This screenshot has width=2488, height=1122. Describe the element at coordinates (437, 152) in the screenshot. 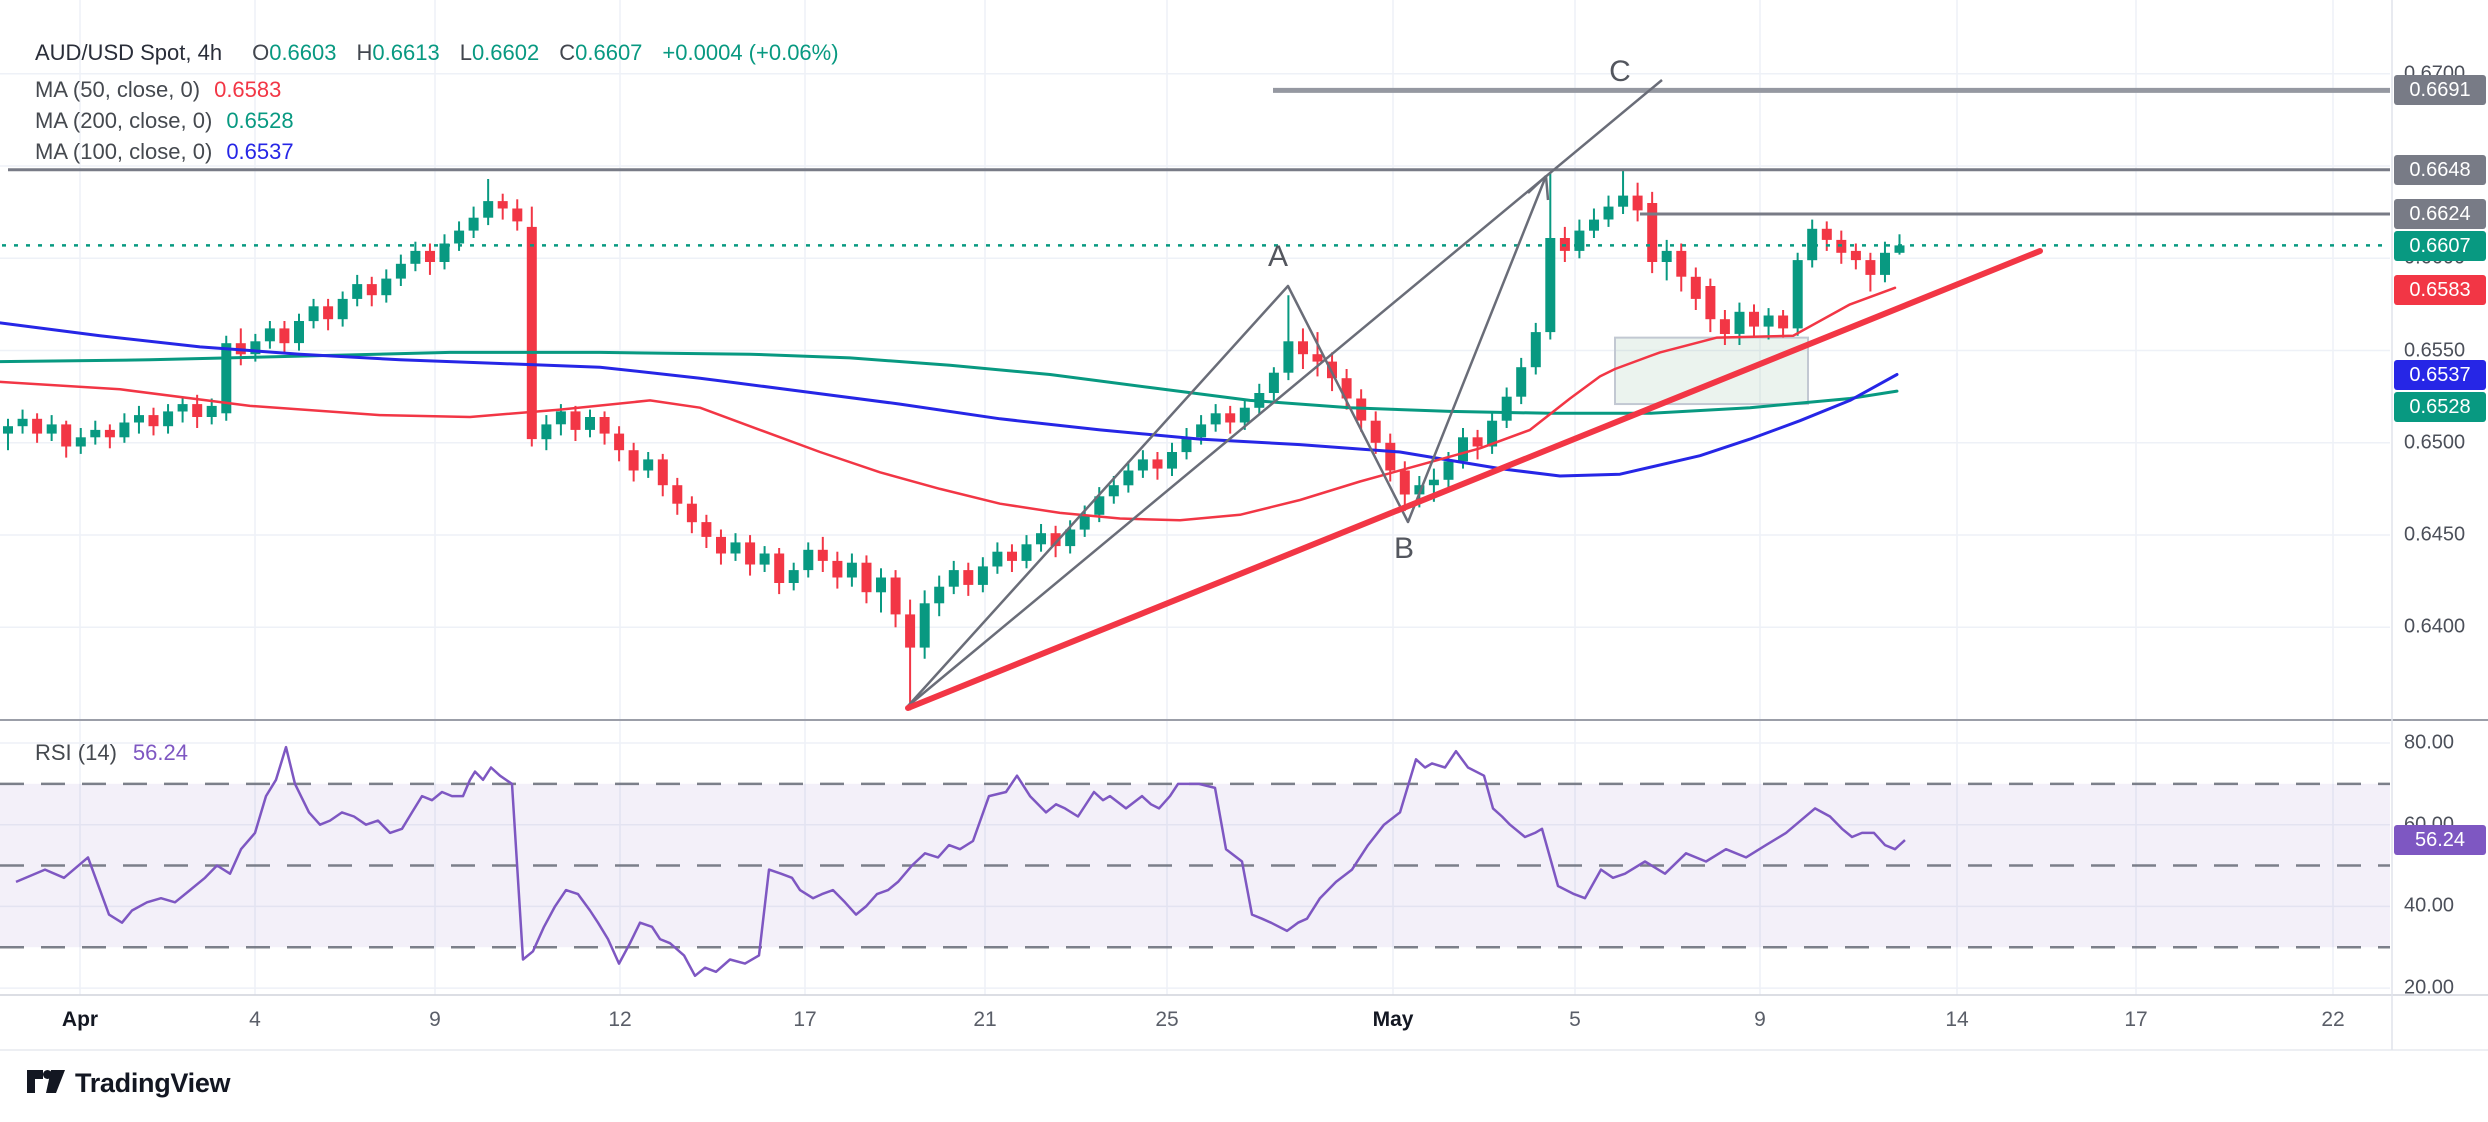

I see `ma-legend-row-2: MA (100, close, 0) 0.6537` at that location.